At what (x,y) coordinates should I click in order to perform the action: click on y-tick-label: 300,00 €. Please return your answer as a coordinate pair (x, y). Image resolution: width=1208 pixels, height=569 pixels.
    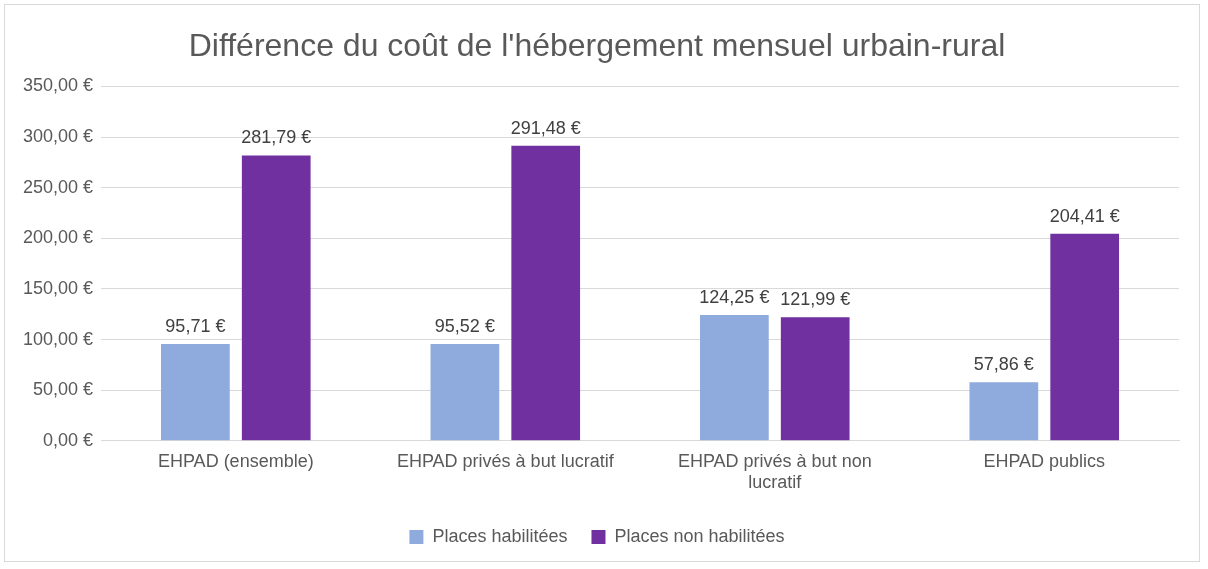
    Looking at the image, I should click on (58, 136).